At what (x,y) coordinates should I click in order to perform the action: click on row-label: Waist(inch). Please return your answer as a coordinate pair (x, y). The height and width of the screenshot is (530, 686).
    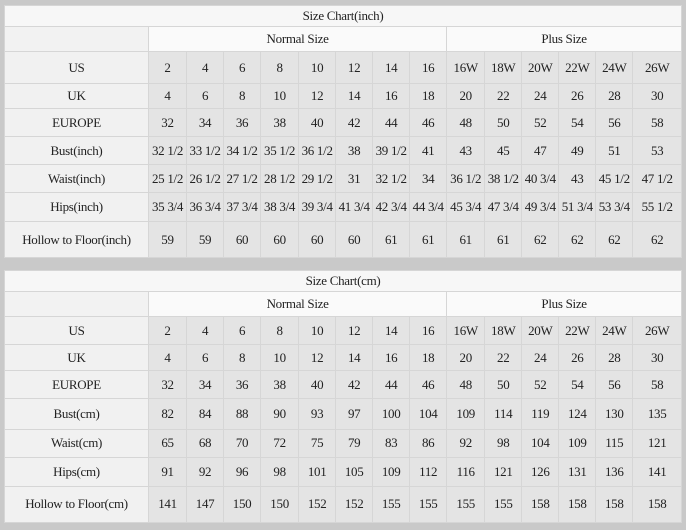
    Looking at the image, I should click on (76, 178).